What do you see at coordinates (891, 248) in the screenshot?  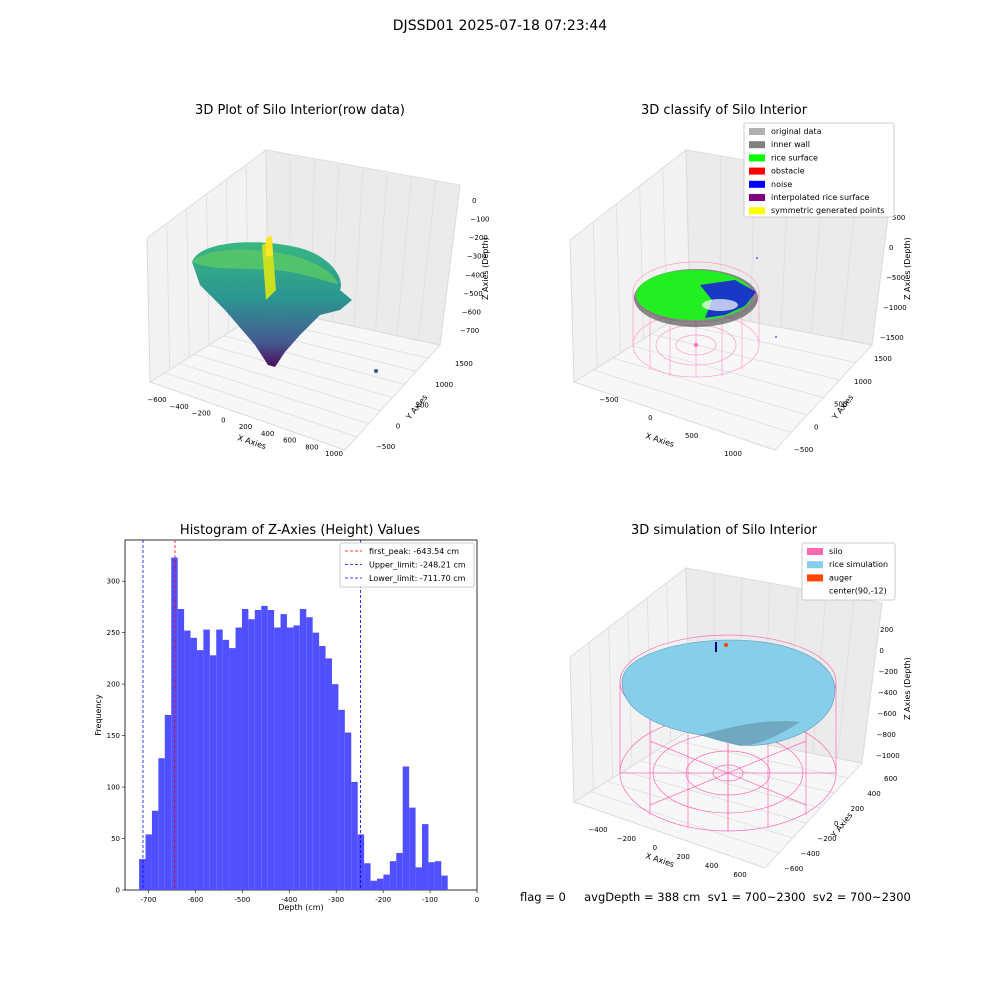 I see `classify-z-tick-label: 0` at bounding box center [891, 248].